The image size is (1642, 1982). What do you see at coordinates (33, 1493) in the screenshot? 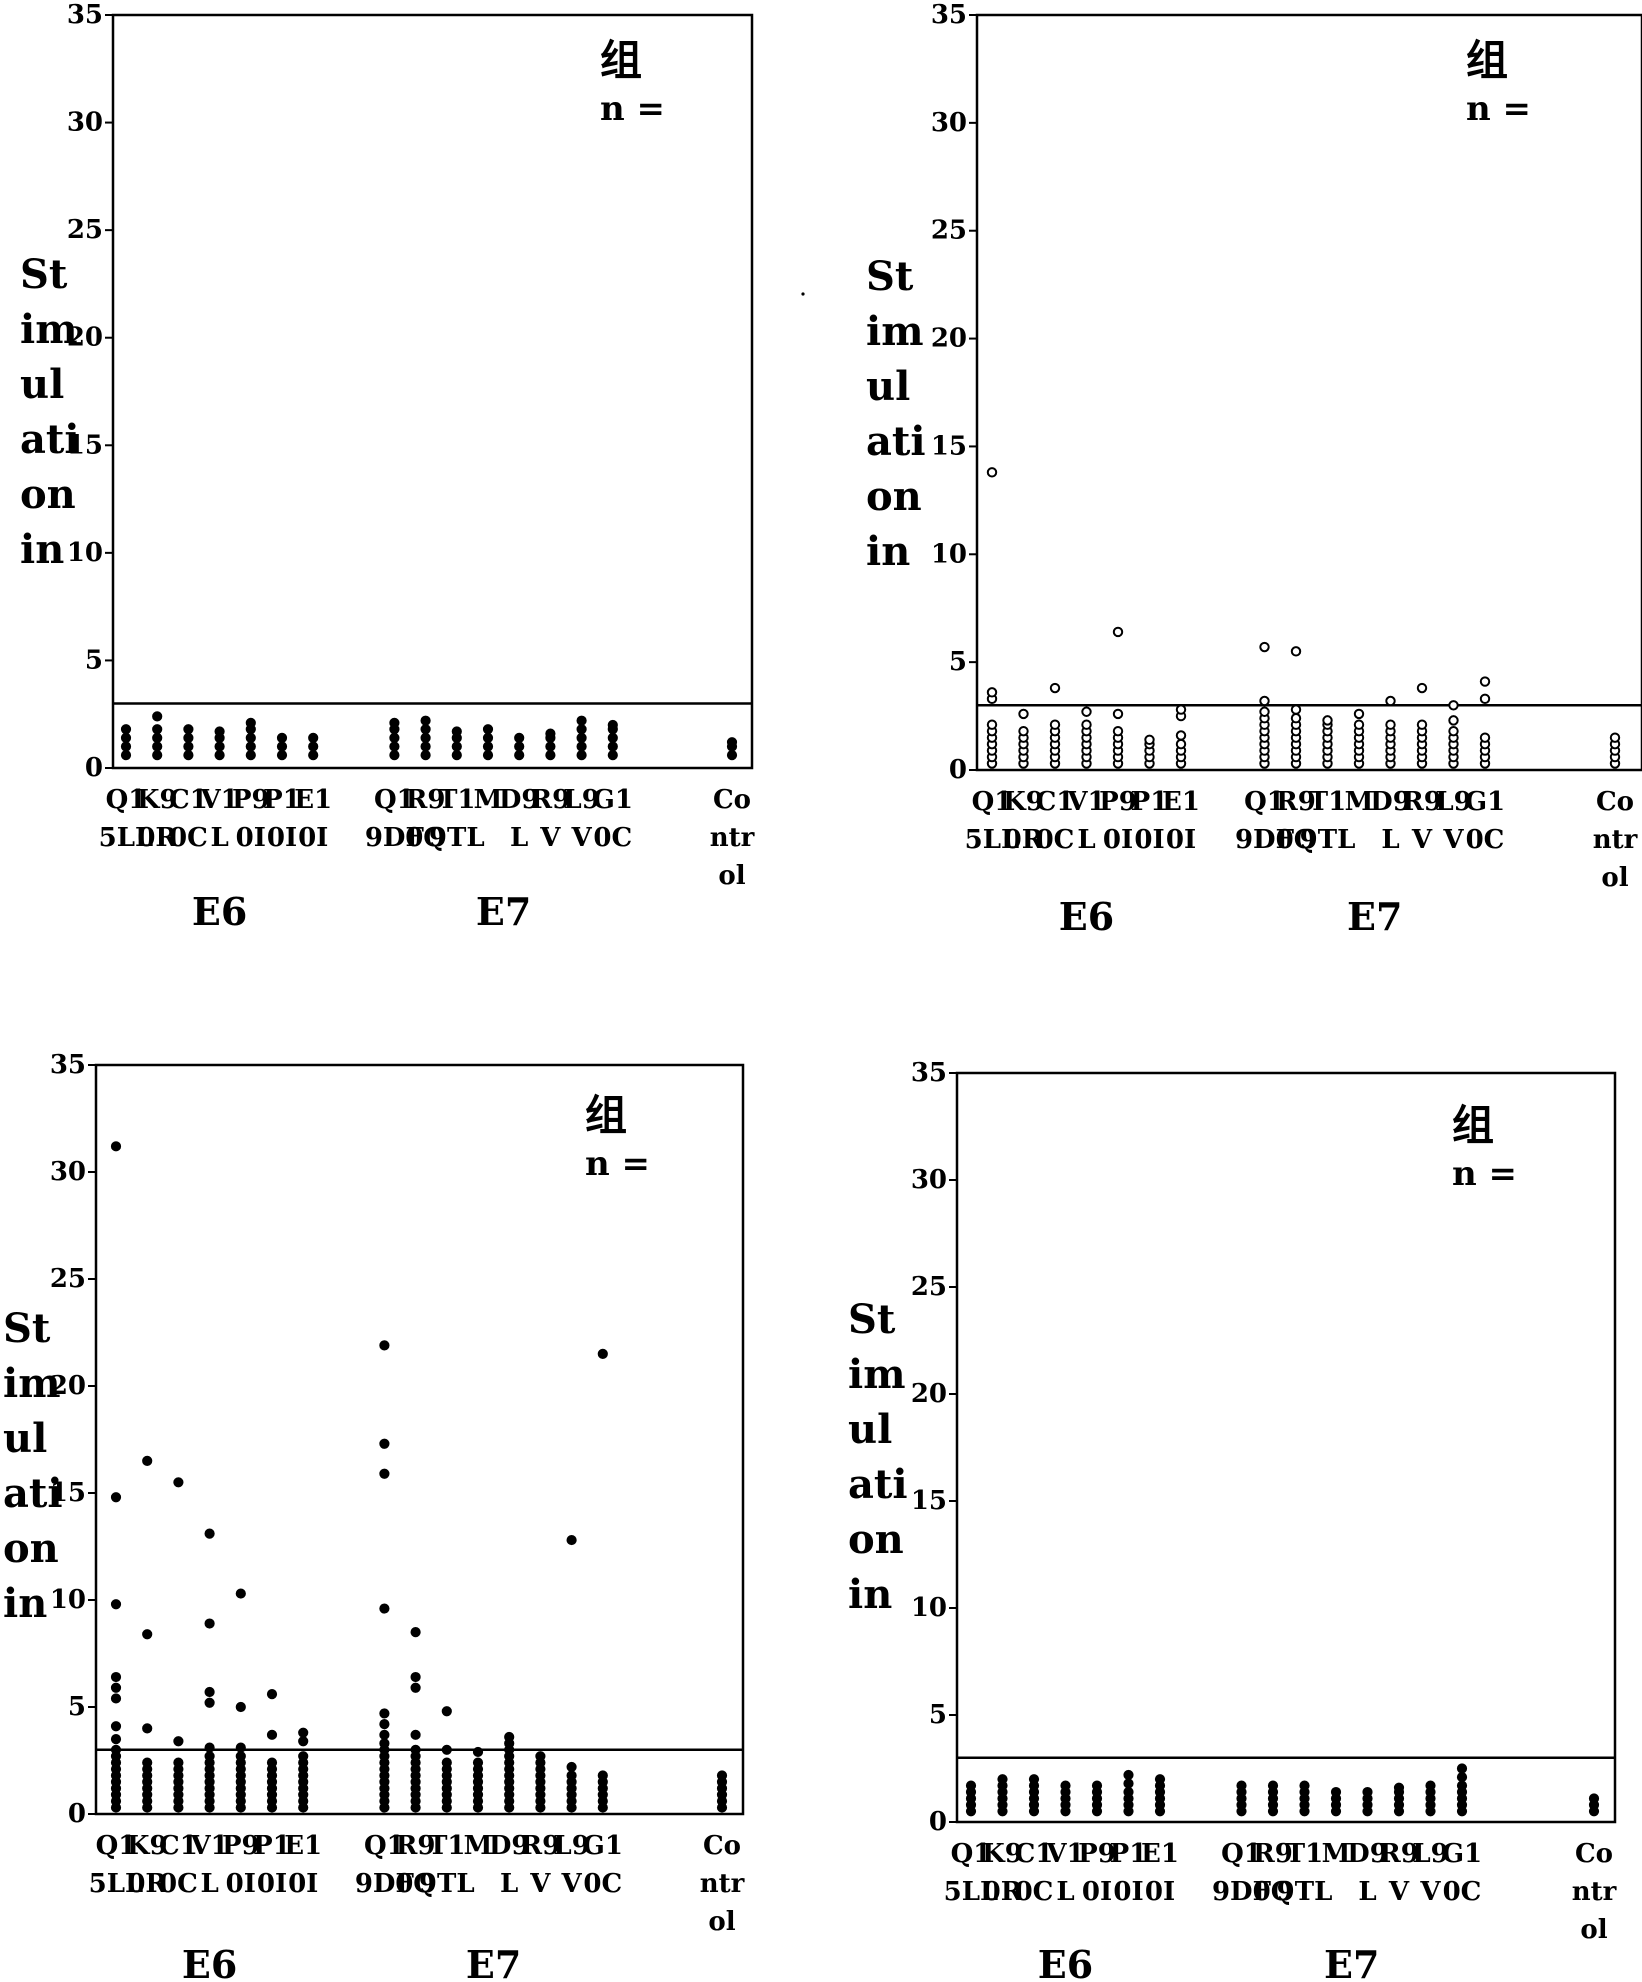
I see `y-axis-label-line: ati` at bounding box center [33, 1493].